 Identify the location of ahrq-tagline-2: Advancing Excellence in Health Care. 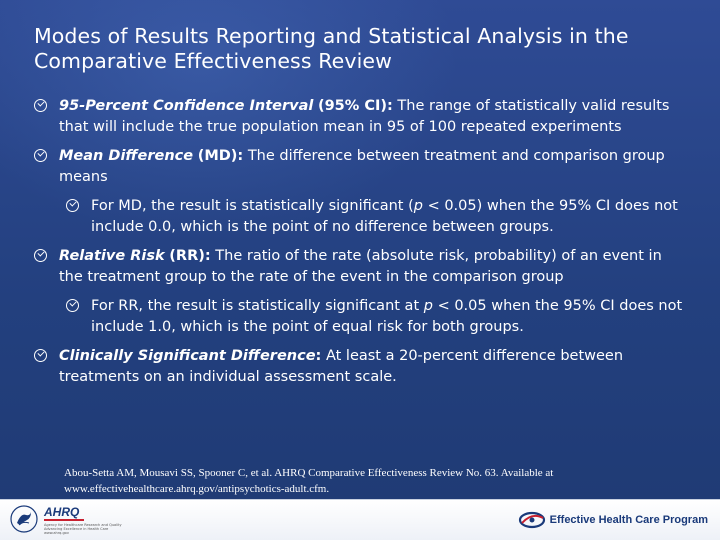
(76, 529).